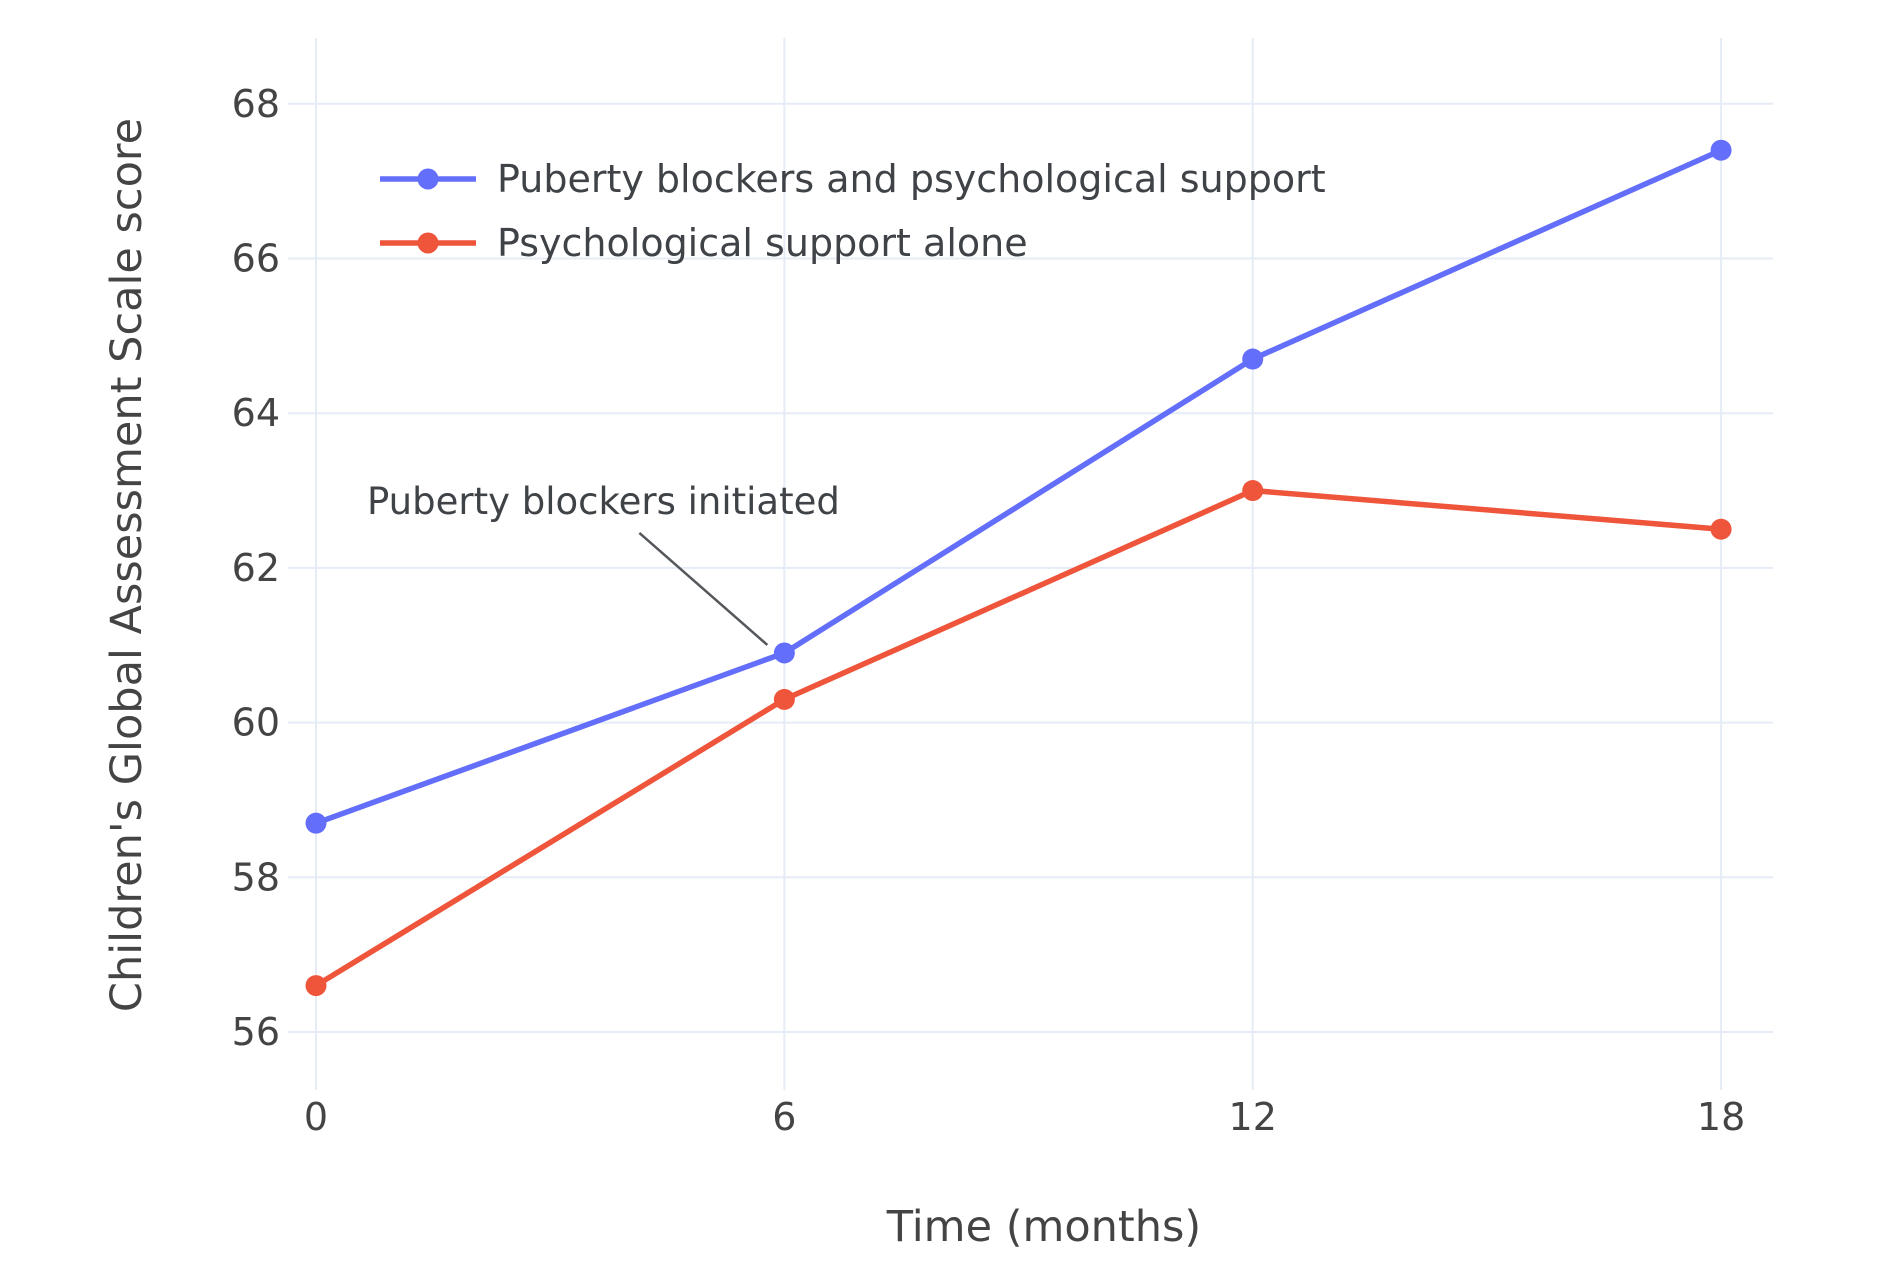 The height and width of the screenshot is (1282, 1901). What do you see at coordinates (256, 568) in the screenshot?
I see `y-tick-label: 62` at bounding box center [256, 568].